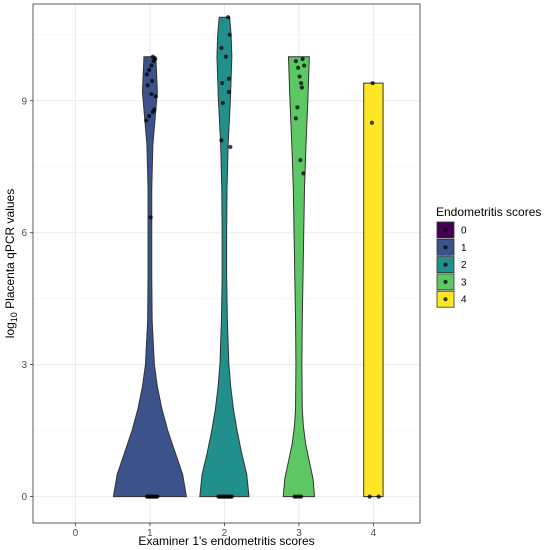  Describe the element at coordinates (488, 256) in the screenshot. I see `legend: Endometritis scores 0 1 2 3 4` at that location.